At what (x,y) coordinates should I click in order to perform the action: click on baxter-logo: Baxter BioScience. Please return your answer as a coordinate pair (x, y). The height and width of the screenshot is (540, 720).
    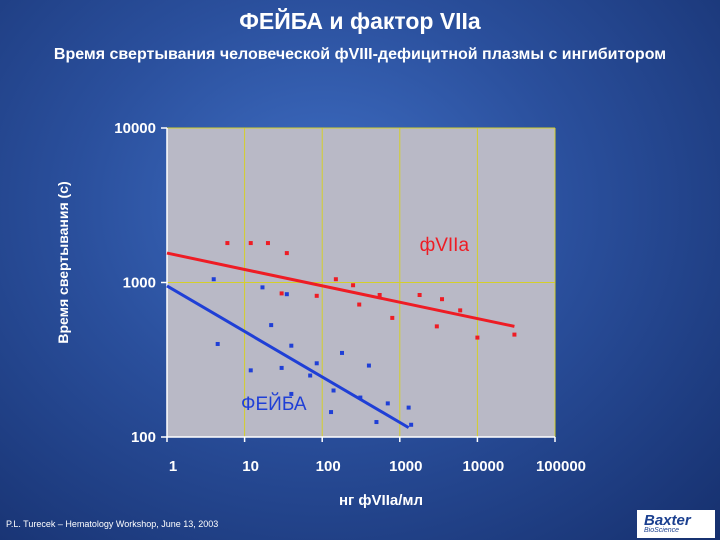
    Looking at the image, I should click on (676, 524).